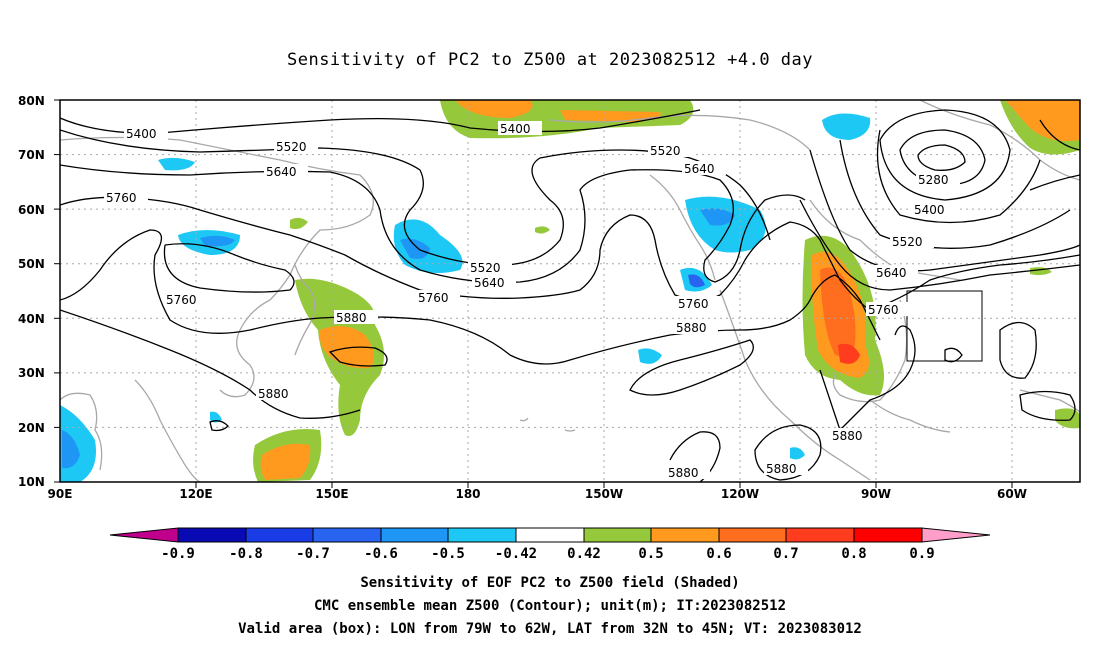 This screenshot has height=650, width=1100. What do you see at coordinates (31, 428) in the screenshot?
I see `lat-tick-label: 20N` at bounding box center [31, 428].